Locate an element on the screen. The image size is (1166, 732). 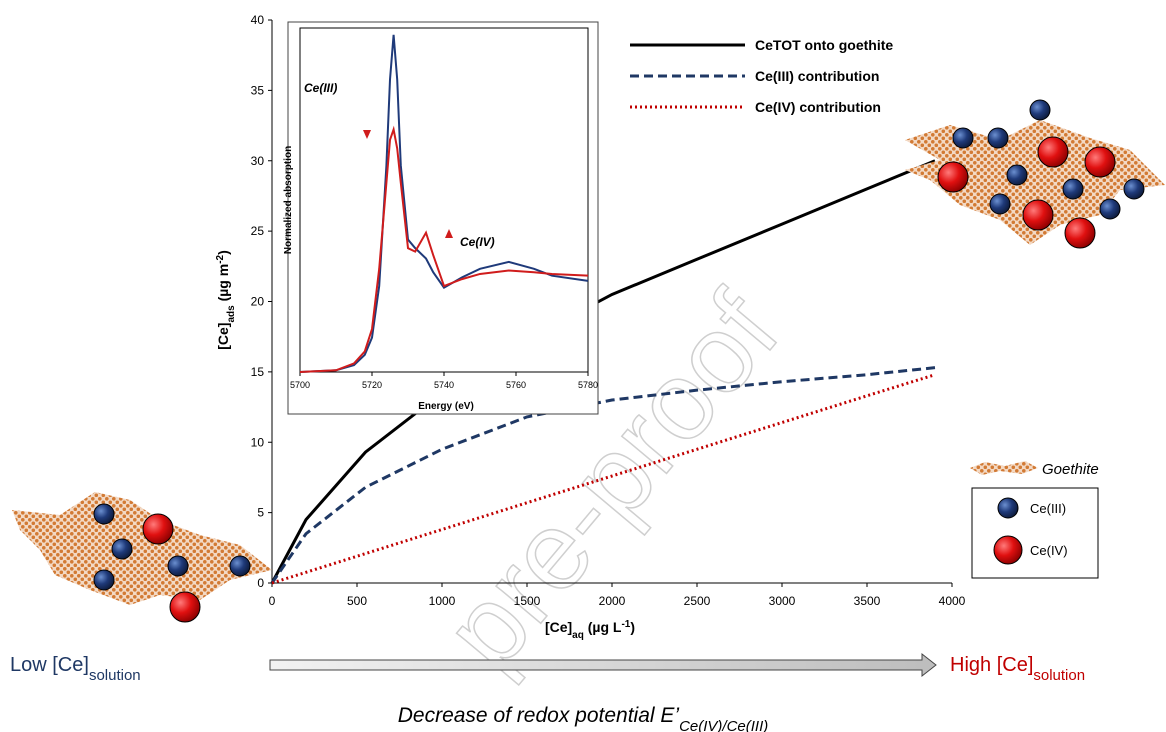
y-title-part: (µg m is located at coordinates (223, 285).